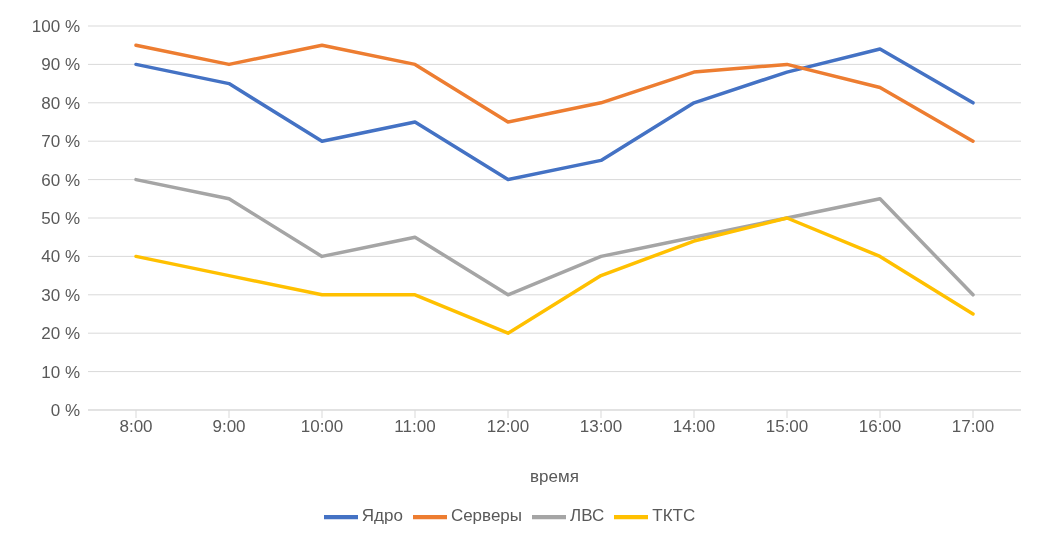  What do you see at coordinates (55, 27) in the screenshot?
I see `y-tick-label: 100 %` at bounding box center [55, 27].